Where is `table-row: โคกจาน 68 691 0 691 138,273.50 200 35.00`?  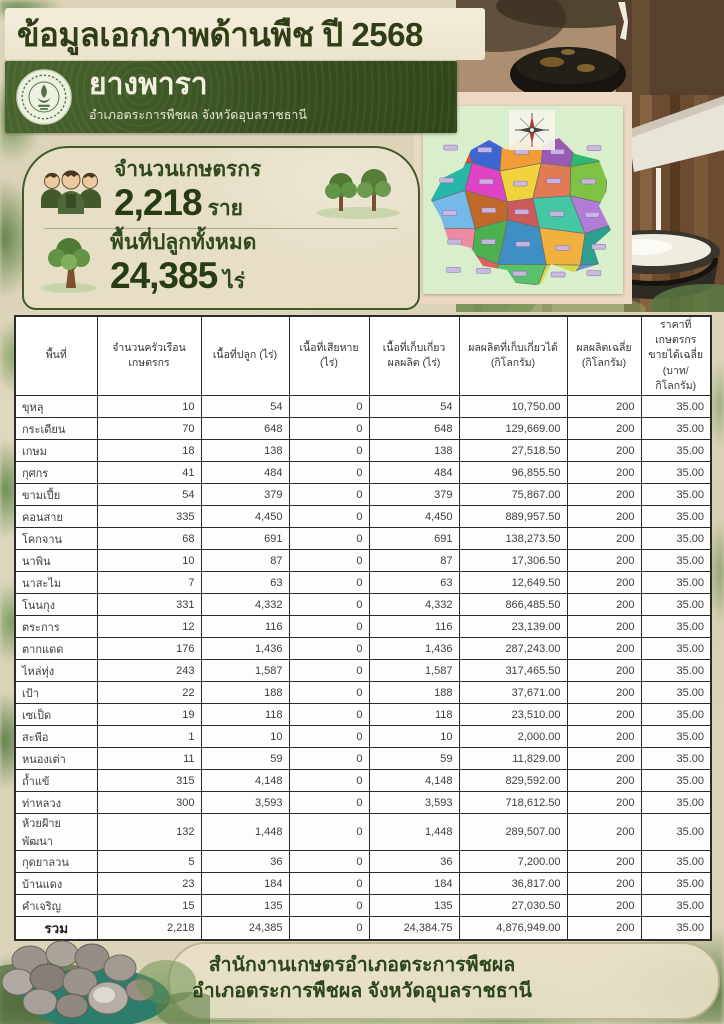
table-row: โคกจาน 68 691 0 691 138,273.50 200 35.00 is located at coordinates (363, 539).